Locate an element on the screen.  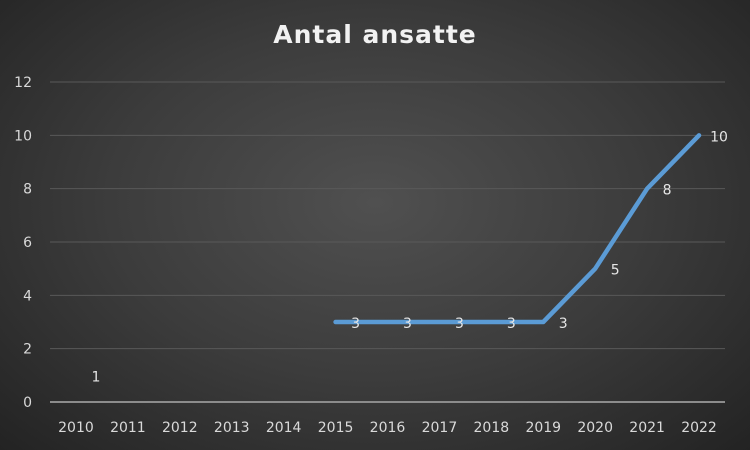
x-tick-label: 2022 is located at coordinates (699, 428).